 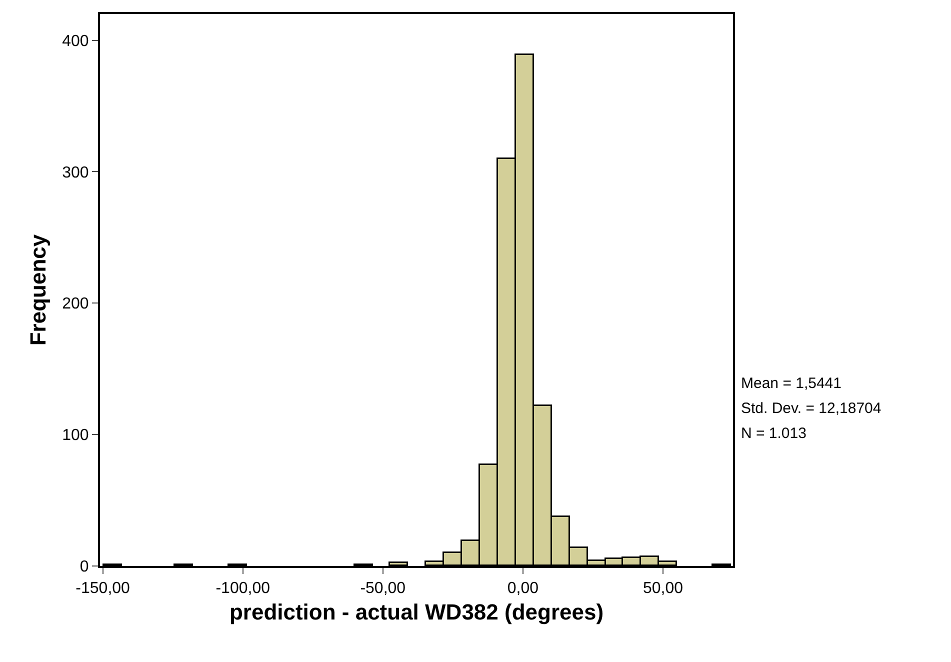 I want to click on x-tick-label: -50,00, so click(x=383, y=589).